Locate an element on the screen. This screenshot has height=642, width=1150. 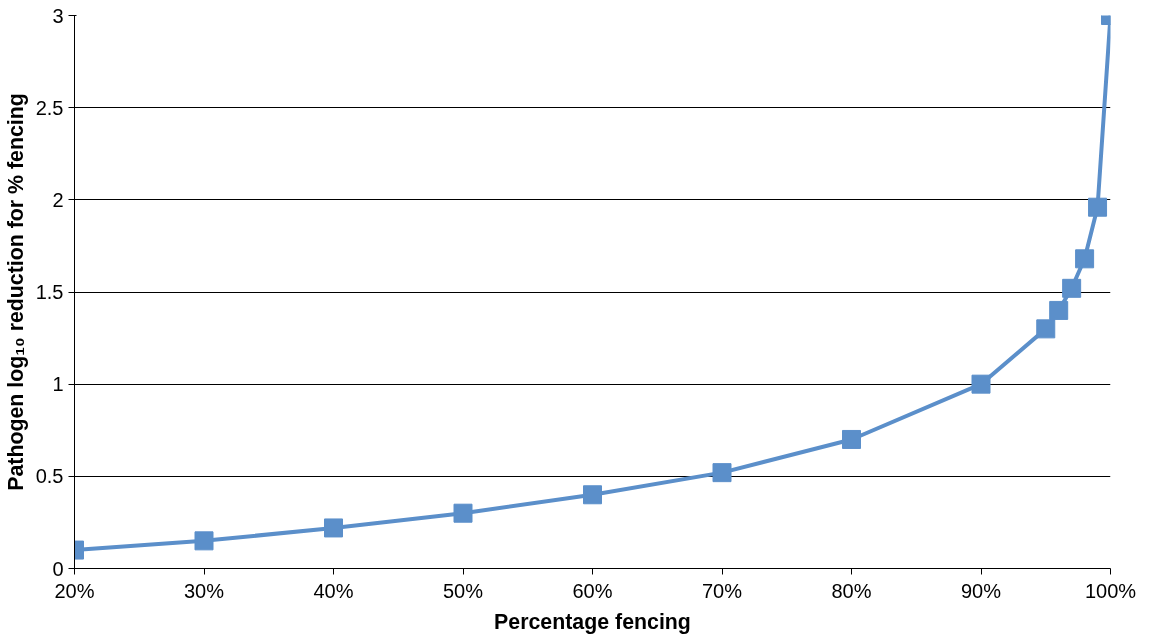
x-tick-label: 30% is located at coordinates (204, 590).